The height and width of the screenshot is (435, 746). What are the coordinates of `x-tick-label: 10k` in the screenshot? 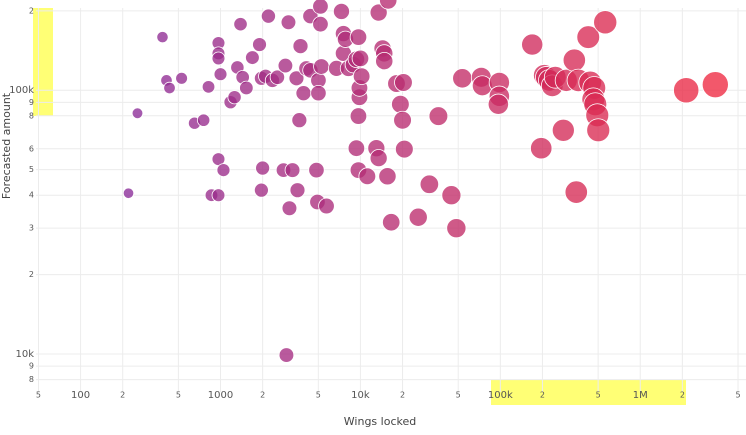 It's located at (360, 395).